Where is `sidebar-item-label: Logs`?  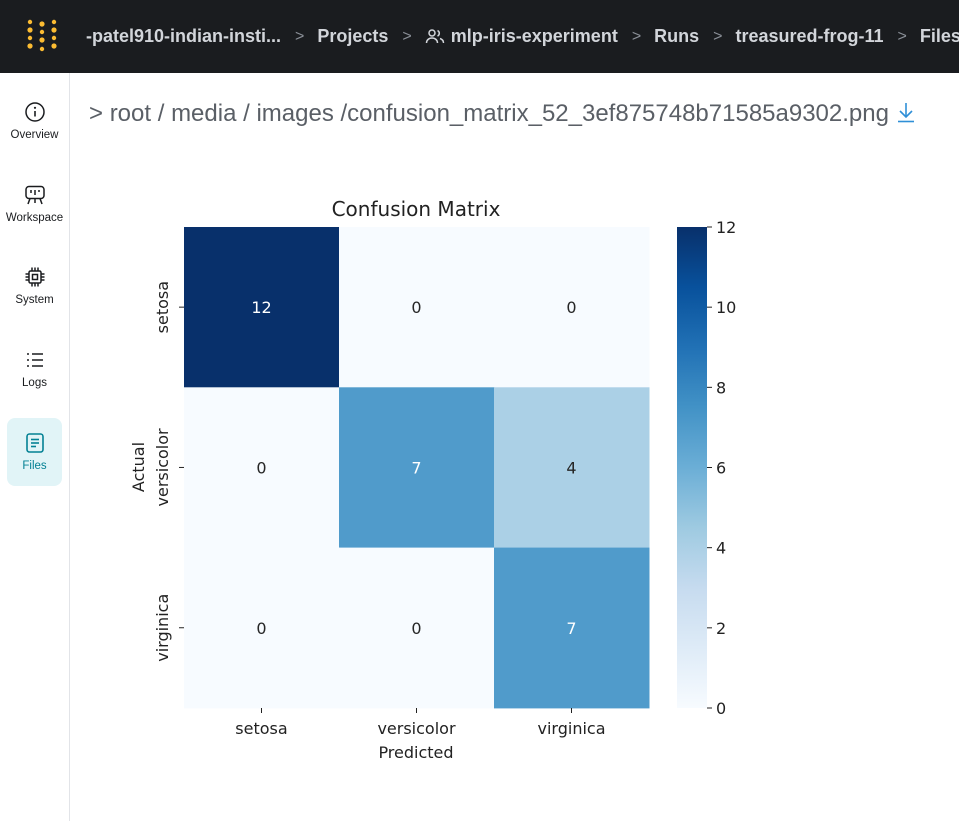
sidebar-item-label: Logs is located at coordinates (34, 383).